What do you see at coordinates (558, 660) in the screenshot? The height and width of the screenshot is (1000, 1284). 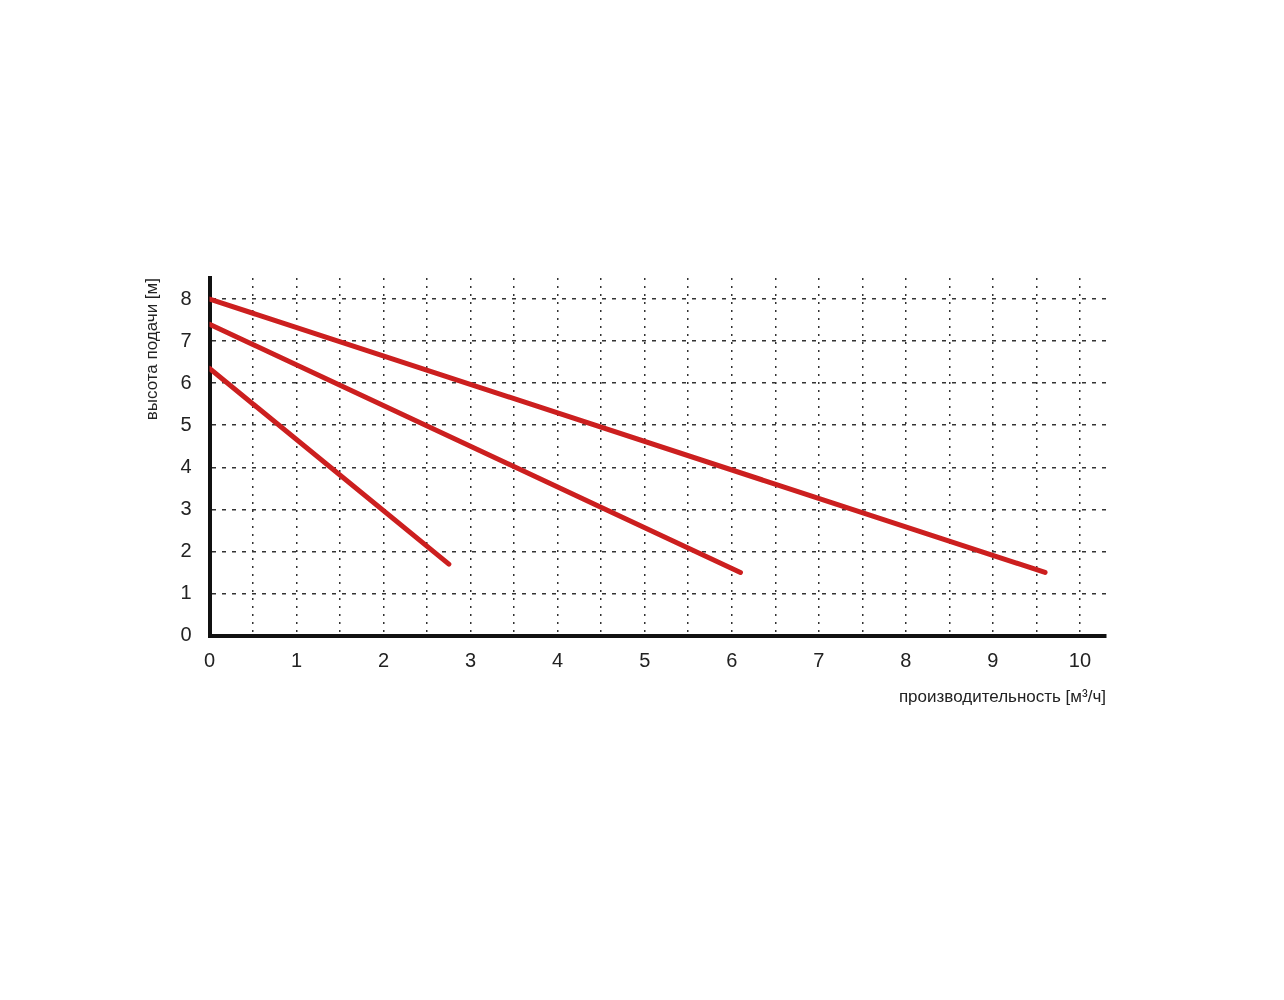 I see `x-tick-label: 4` at bounding box center [558, 660].